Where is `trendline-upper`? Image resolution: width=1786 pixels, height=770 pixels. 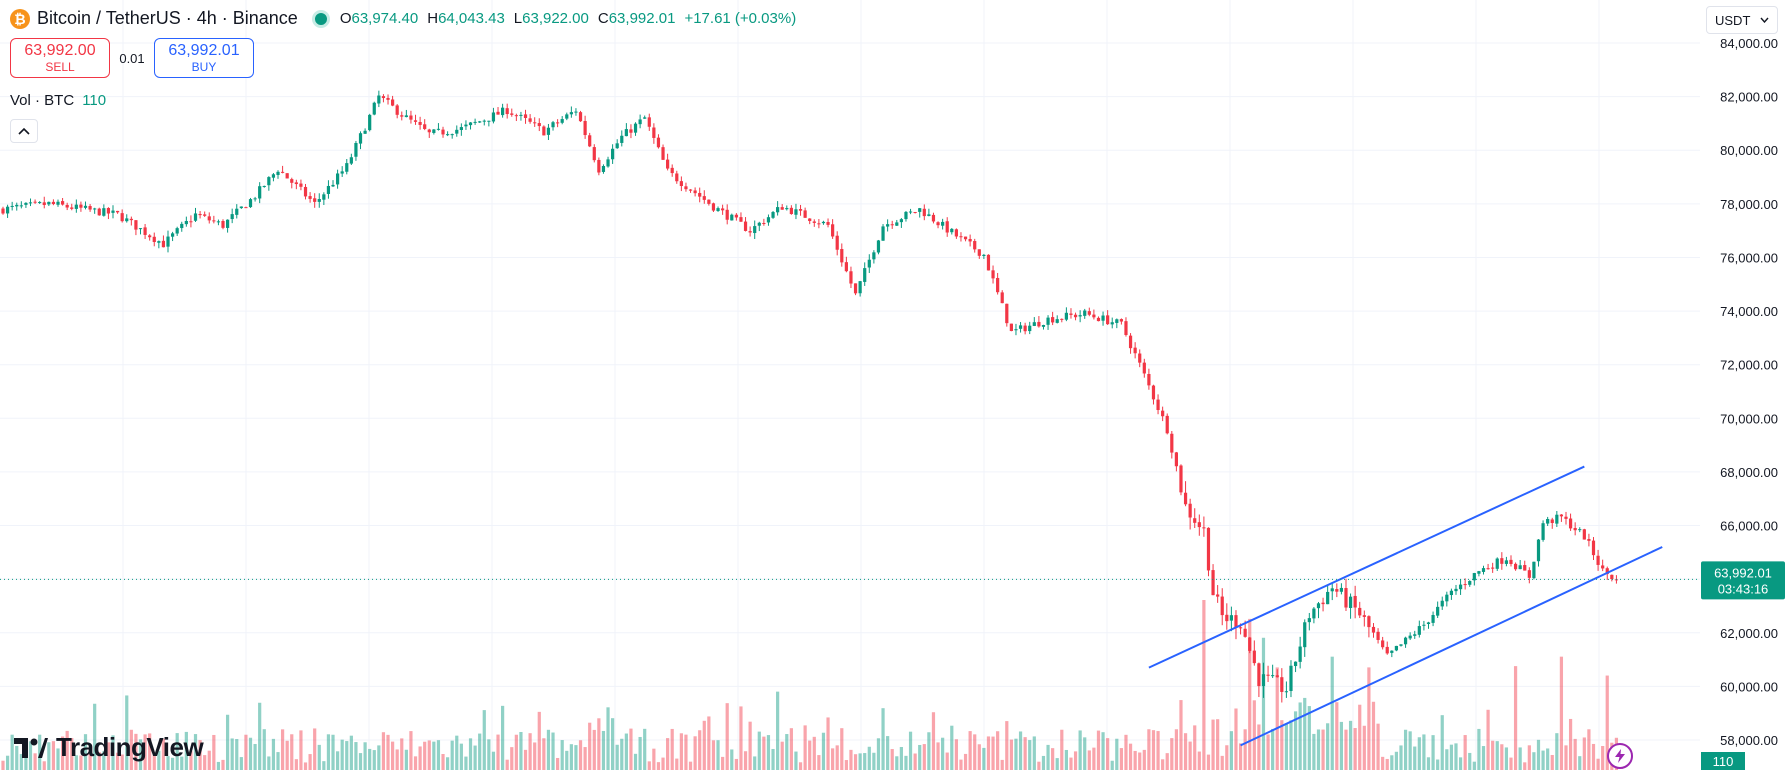 trendline-upper is located at coordinates (1366, 567).